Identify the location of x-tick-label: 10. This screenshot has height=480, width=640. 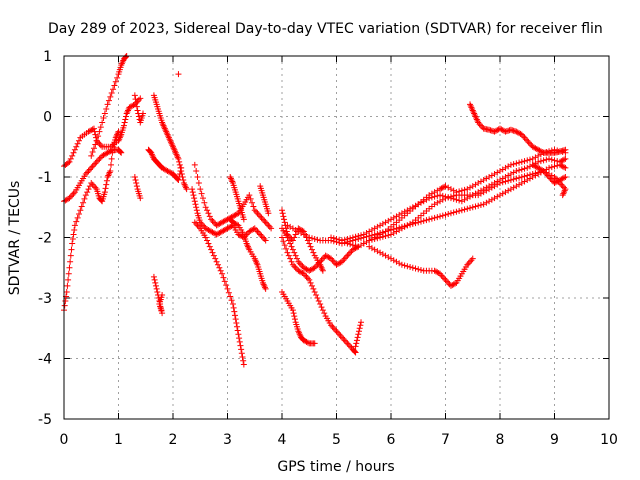
(609, 440).